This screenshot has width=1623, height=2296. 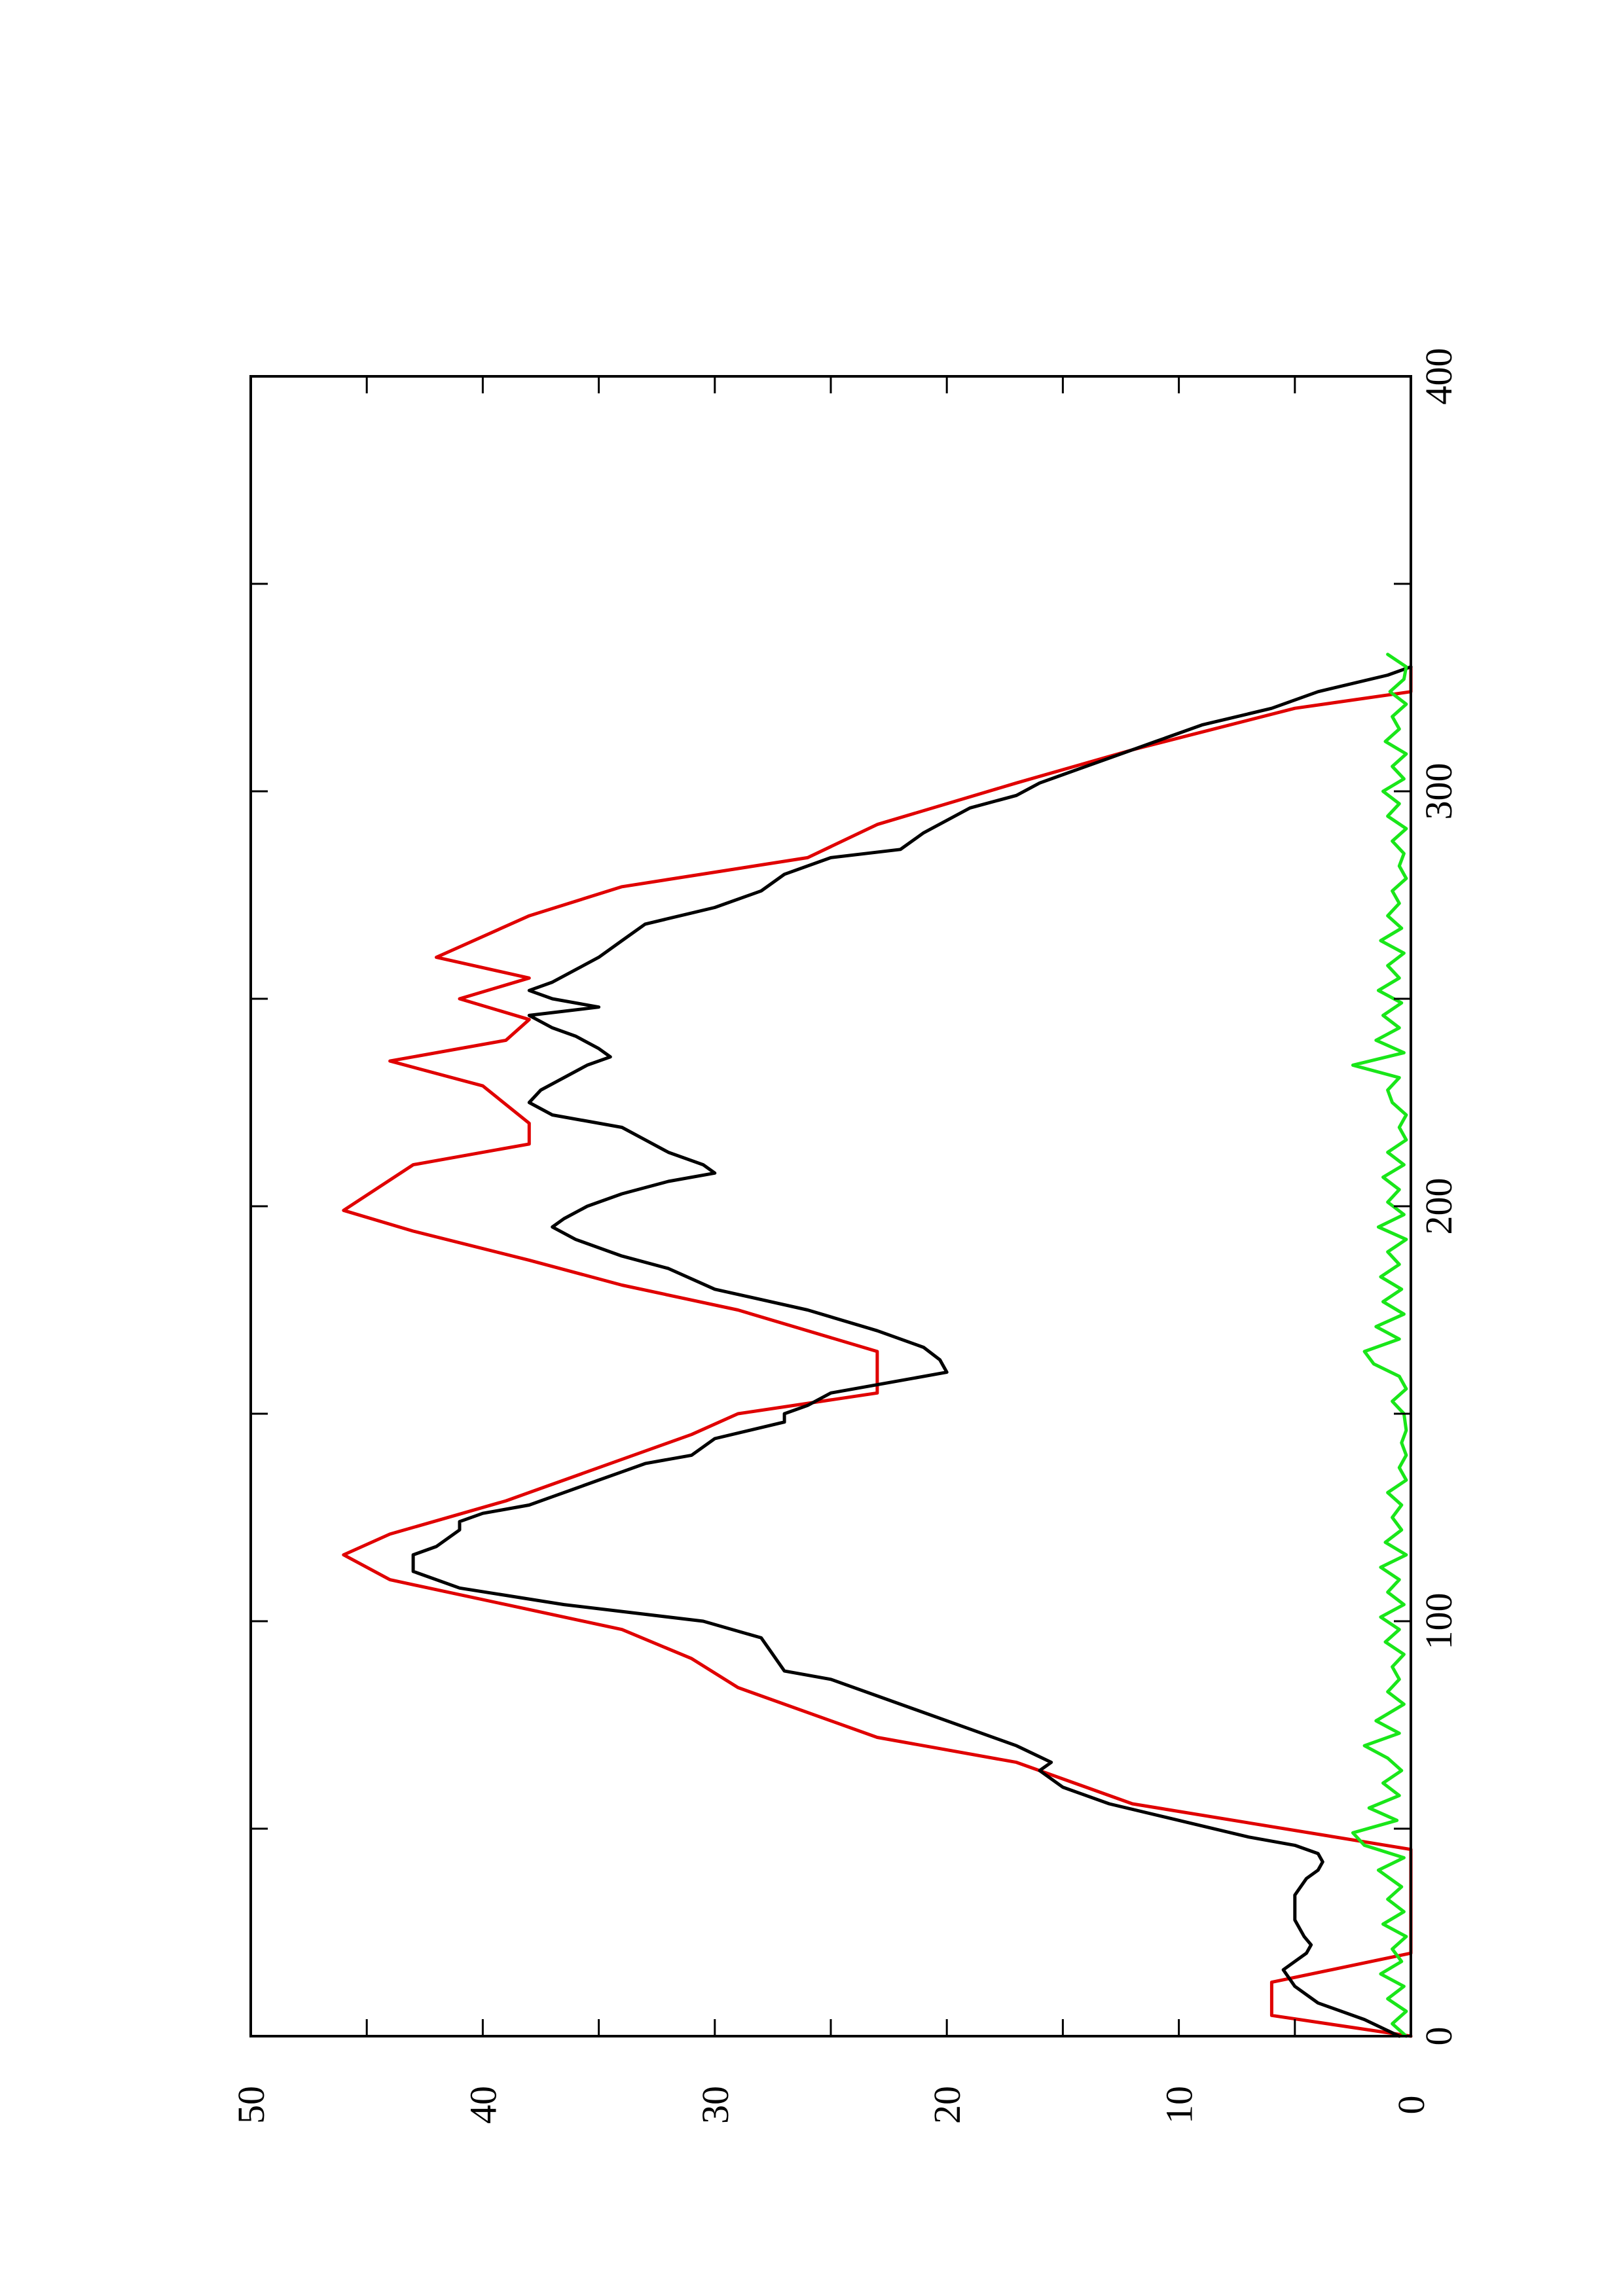 What do you see at coordinates (251, 2105) in the screenshot?
I see `y-tick-label-10: 50` at bounding box center [251, 2105].